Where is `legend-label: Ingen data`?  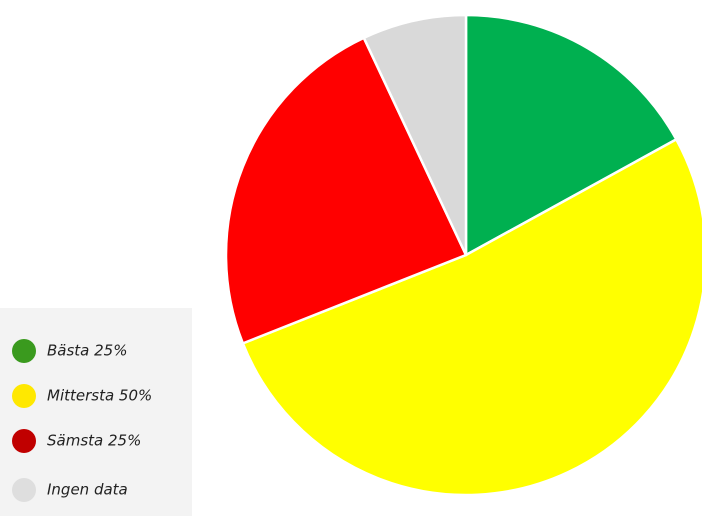 legend-label: Ingen data is located at coordinates (87, 490).